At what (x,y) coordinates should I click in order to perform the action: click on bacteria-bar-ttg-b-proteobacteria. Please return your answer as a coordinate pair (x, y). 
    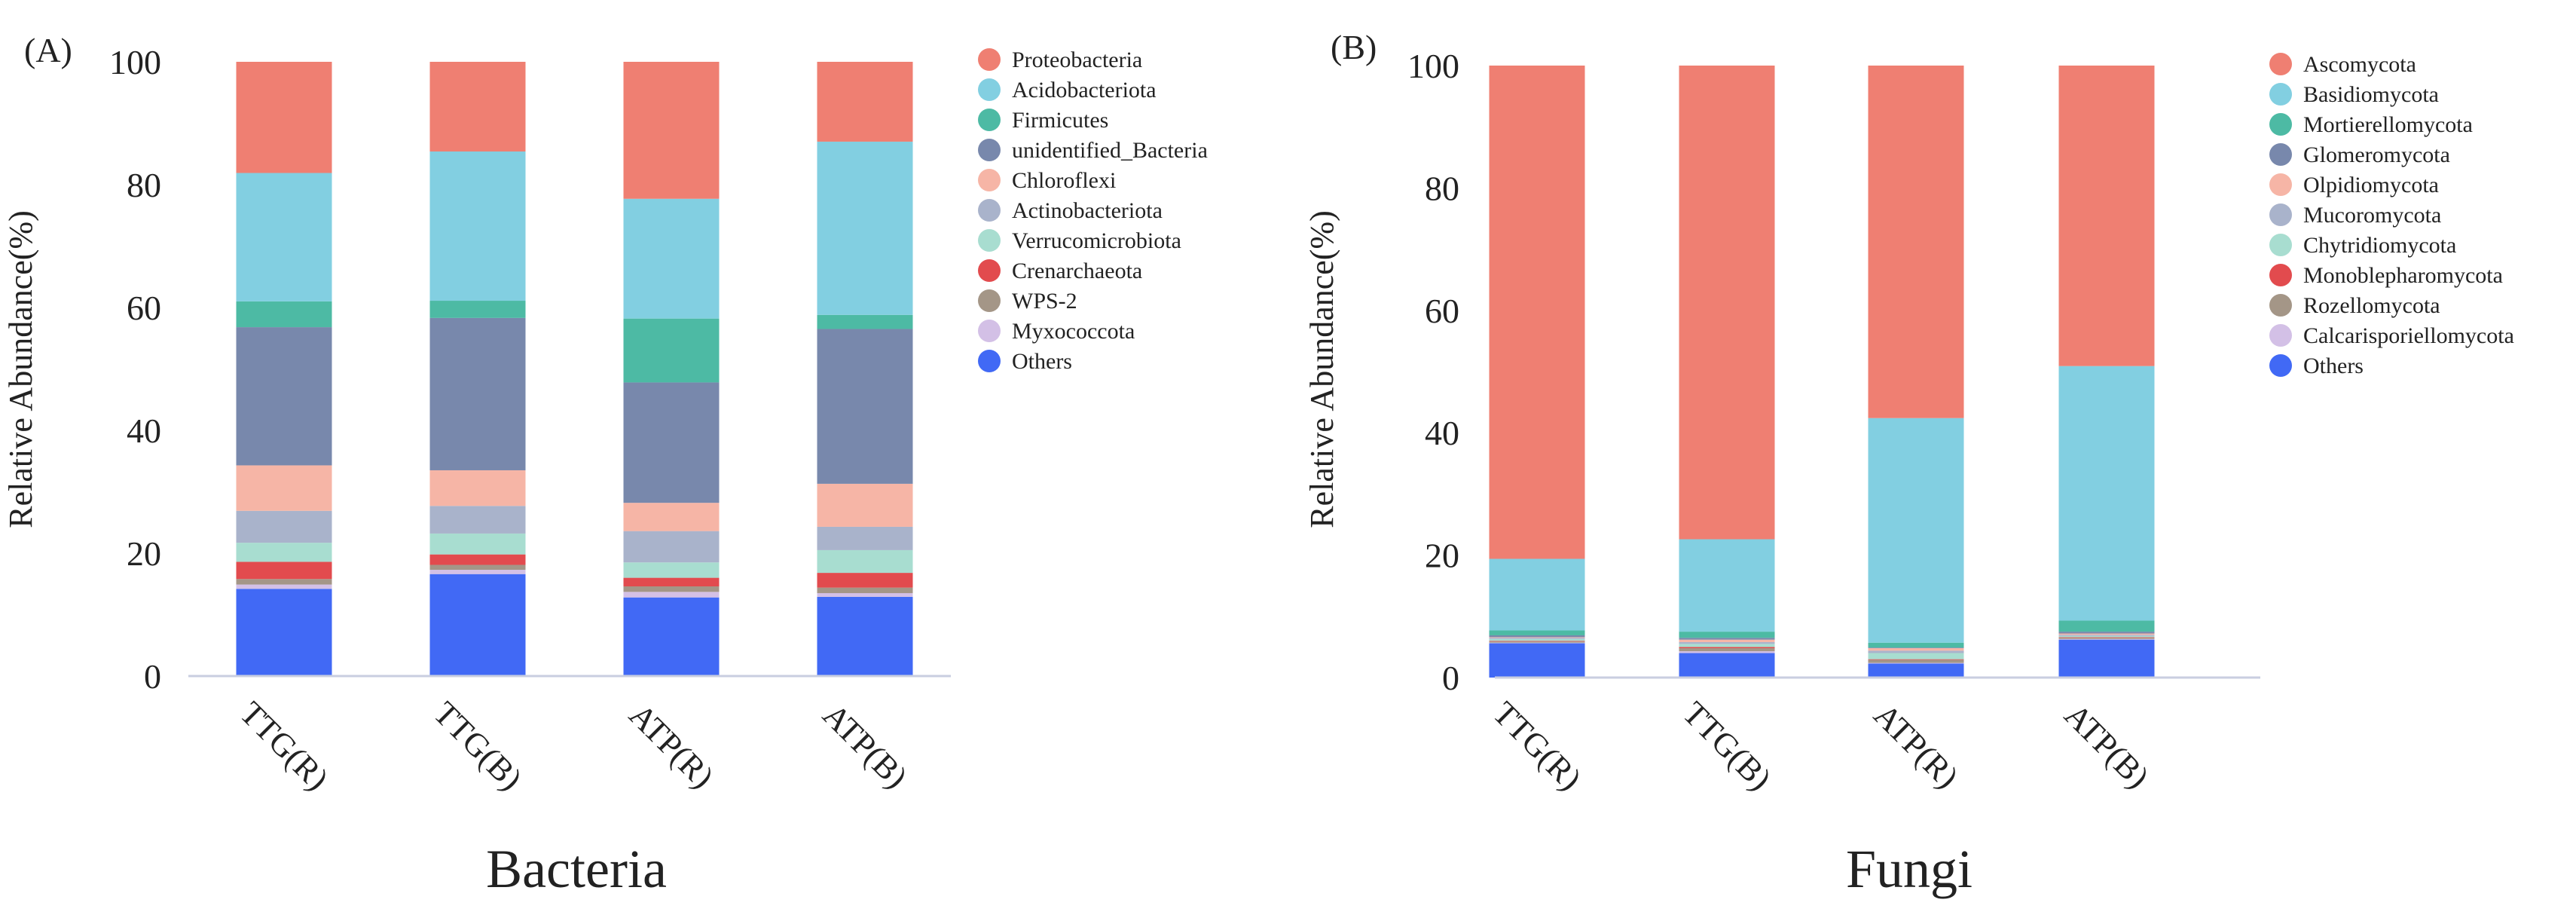
    Looking at the image, I should click on (477, 106).